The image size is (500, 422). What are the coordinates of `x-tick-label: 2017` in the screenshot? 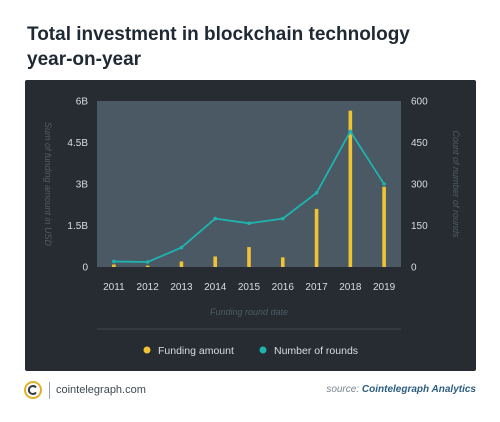 It's located at (316, 287).